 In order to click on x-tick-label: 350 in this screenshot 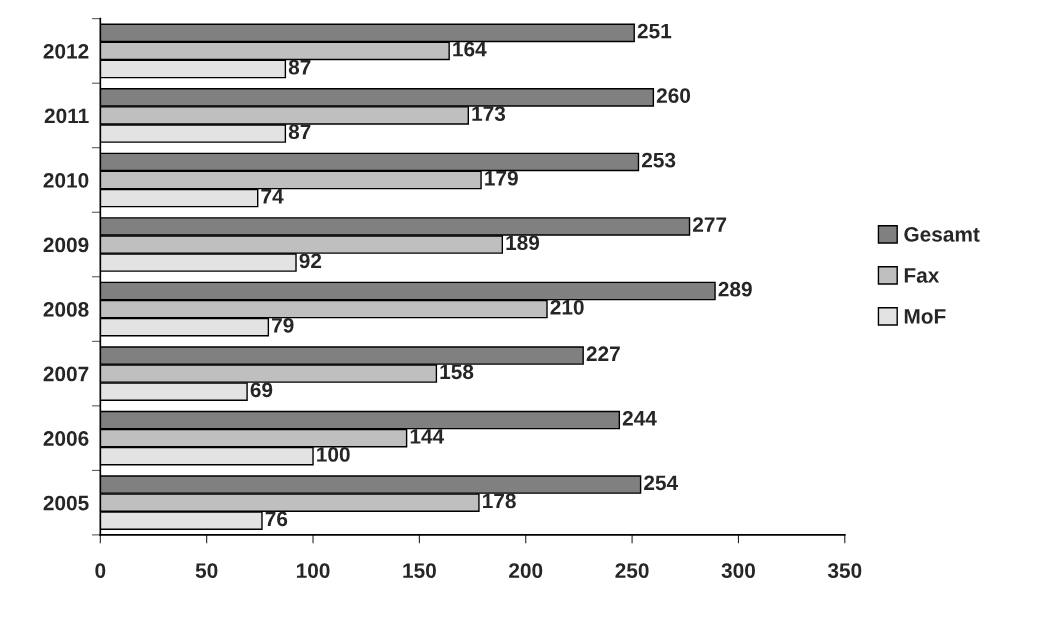, I will do `click(844, 571)`.